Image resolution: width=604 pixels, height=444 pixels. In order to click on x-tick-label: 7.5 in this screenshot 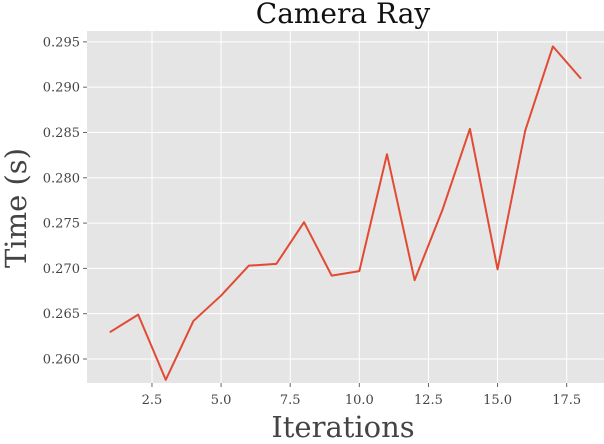, I will do `click(290, 400)`.